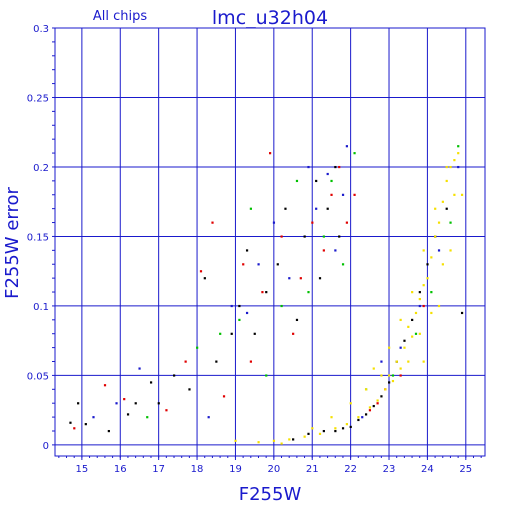 The width and height of the screenshot is (512, 512). Describe the element at coordinates (41, 307) in the screenshot. I see `y-tick-label: 0.1` at that location.